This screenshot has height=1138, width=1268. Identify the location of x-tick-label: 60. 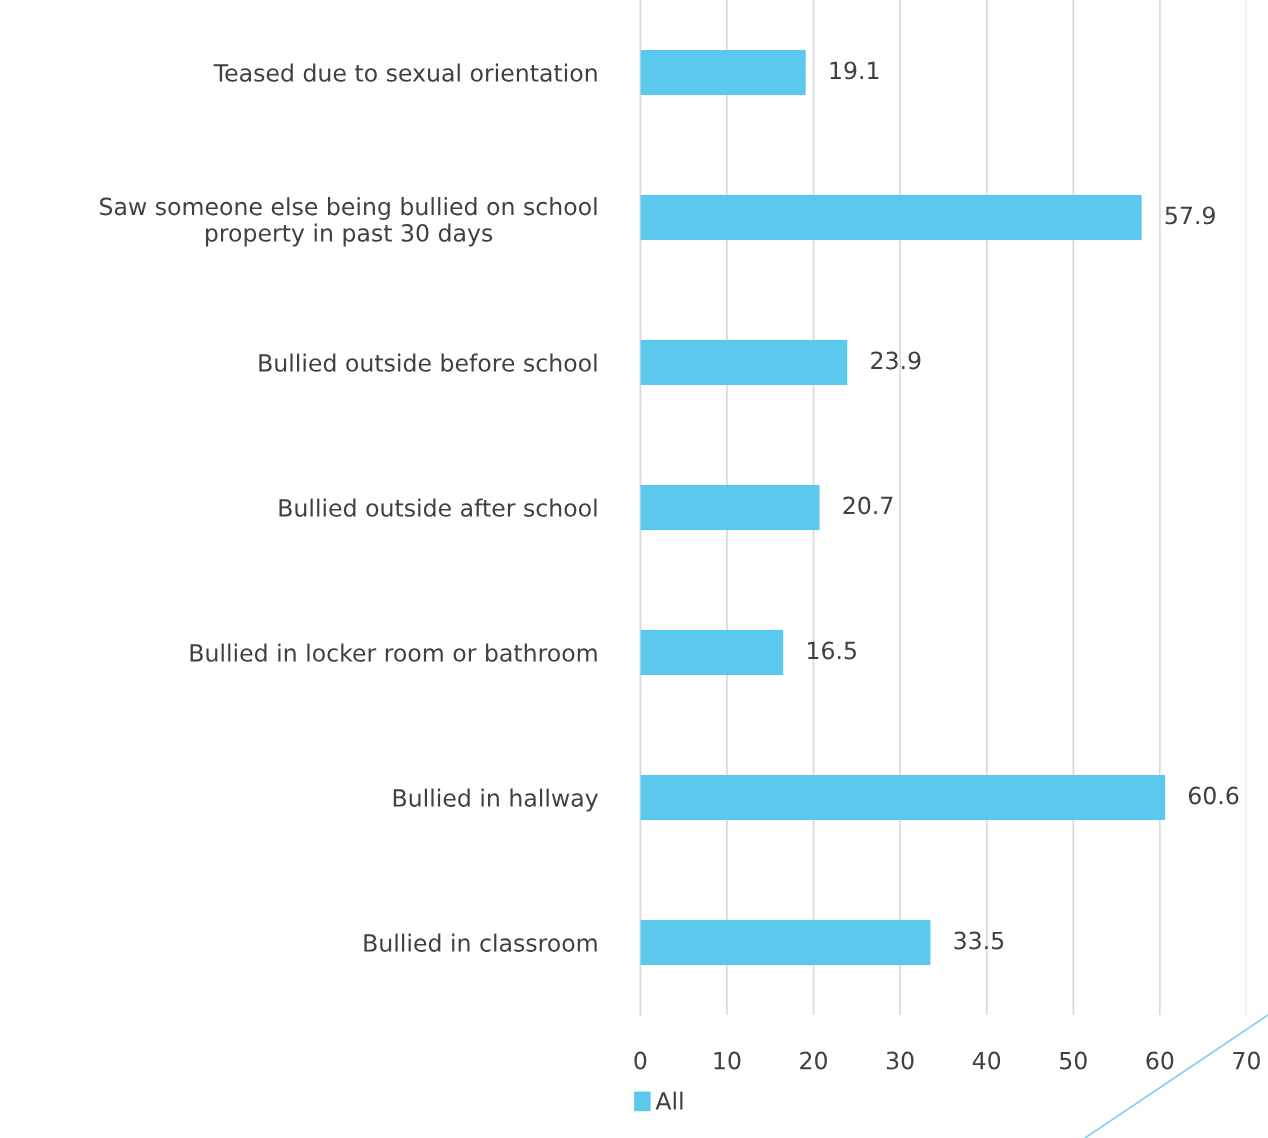
(1160, 1060).